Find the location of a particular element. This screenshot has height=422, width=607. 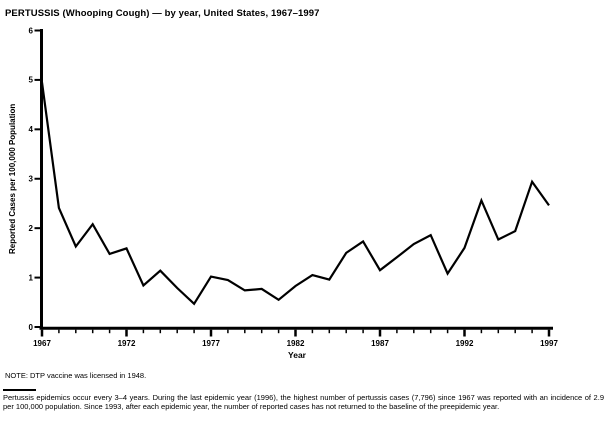

y-tick-label: 6 is located at coordinates (31, 30).